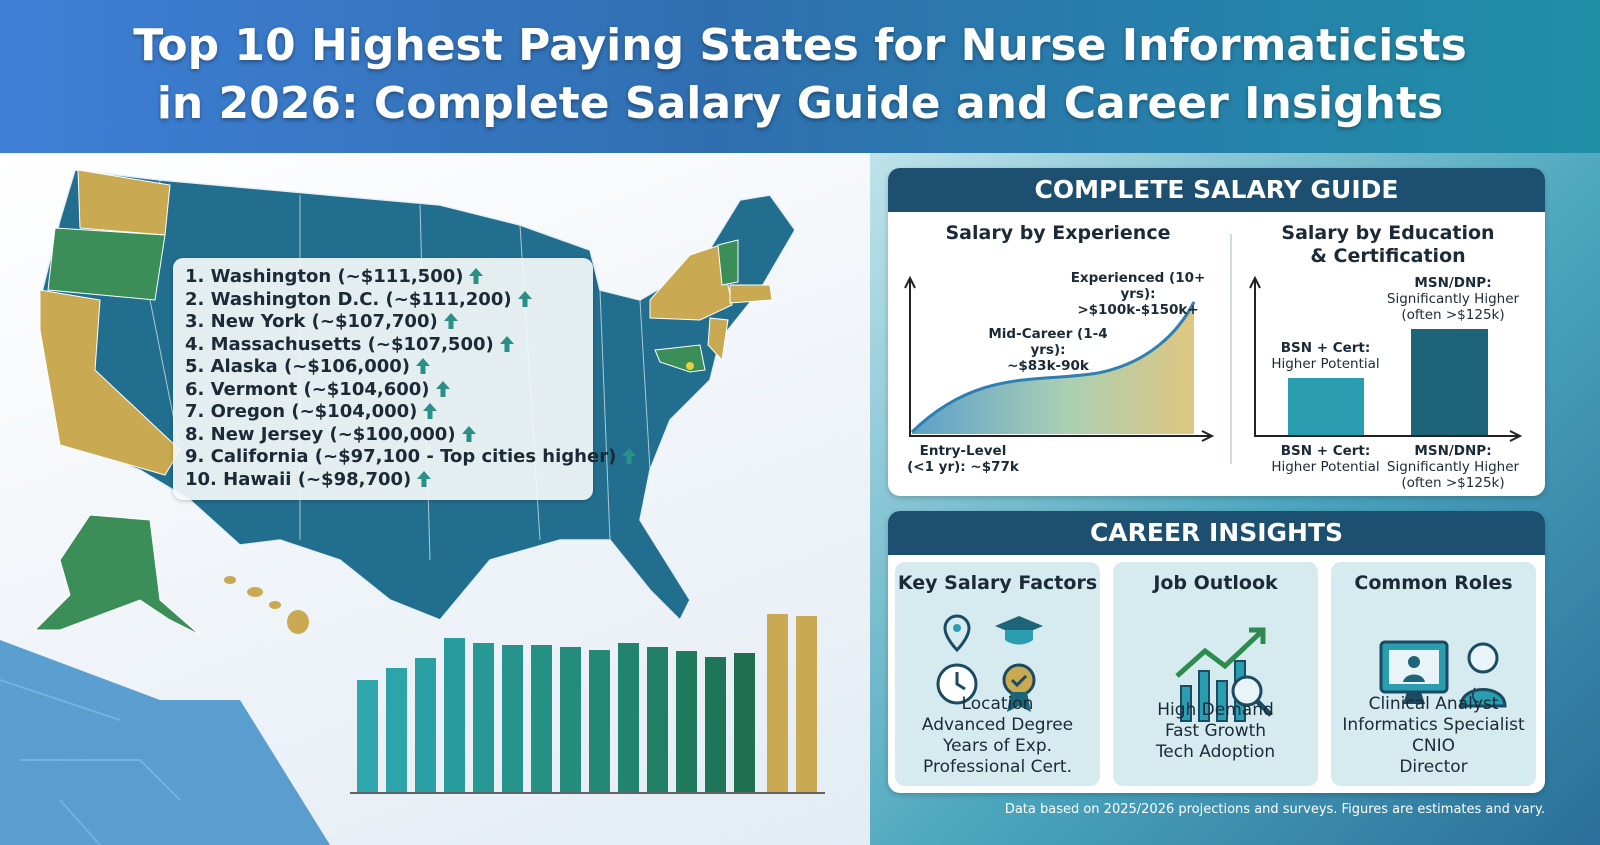 The height and width of the screenshot is (845, 1600). I want to click on ranking-text: 1. Washington (~$111,500), so click(324, 276).